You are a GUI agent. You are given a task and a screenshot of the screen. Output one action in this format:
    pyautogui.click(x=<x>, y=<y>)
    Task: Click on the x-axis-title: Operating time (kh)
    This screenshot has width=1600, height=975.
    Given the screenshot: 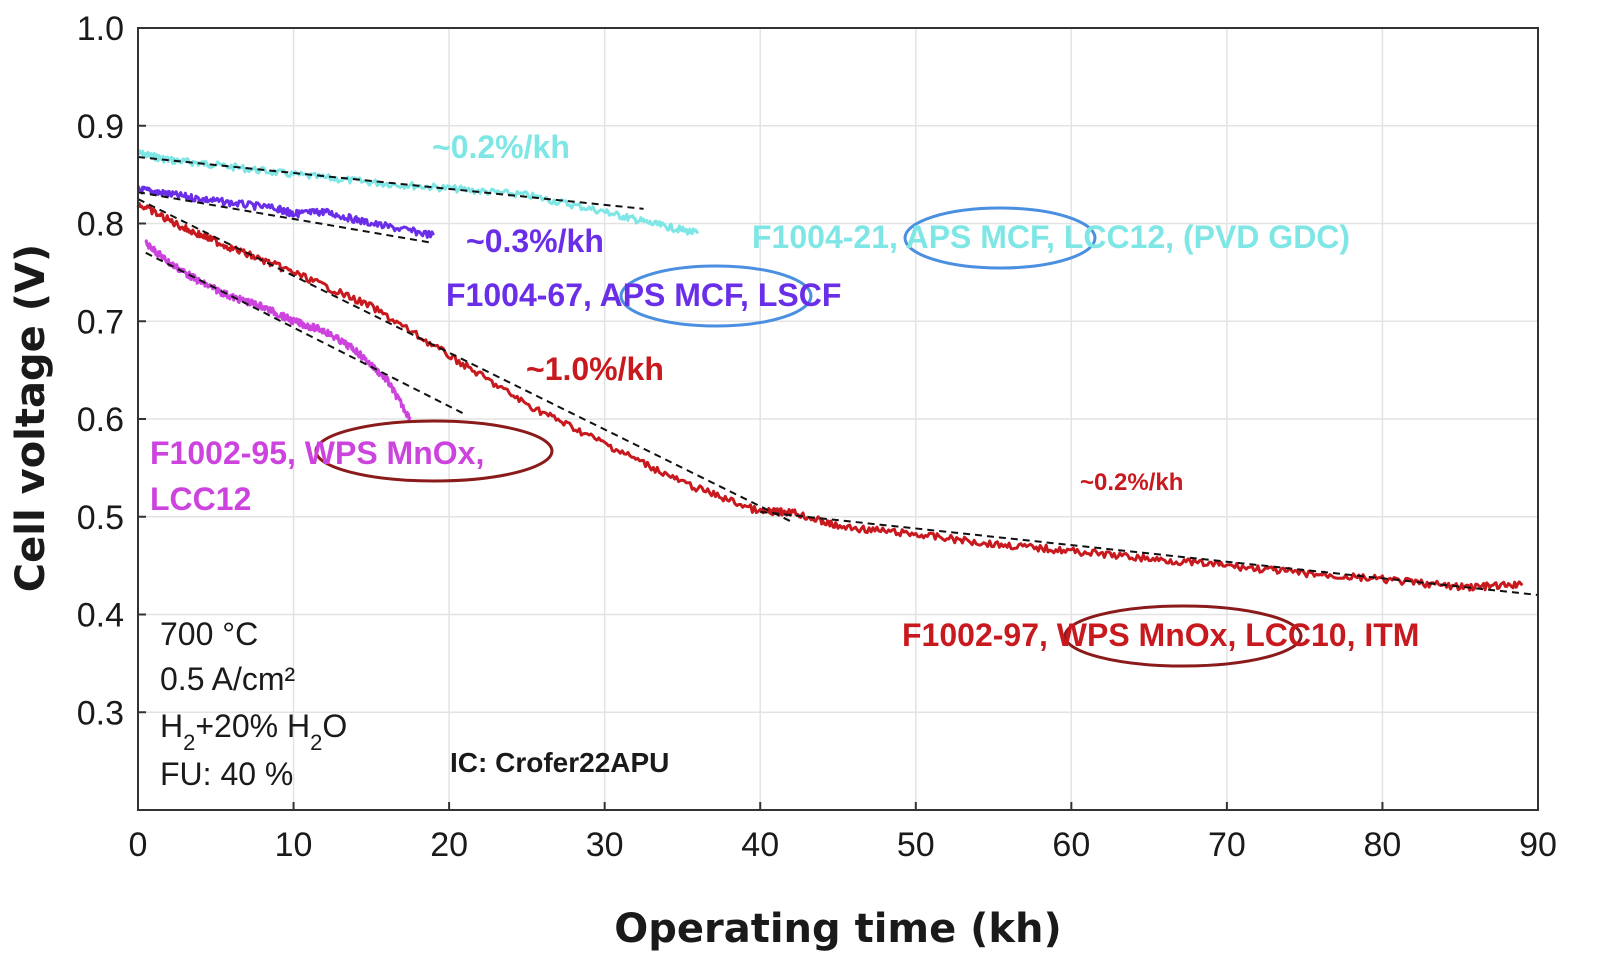 What is the action you would take?
    pyautogui.click(x=838, y=929)
    